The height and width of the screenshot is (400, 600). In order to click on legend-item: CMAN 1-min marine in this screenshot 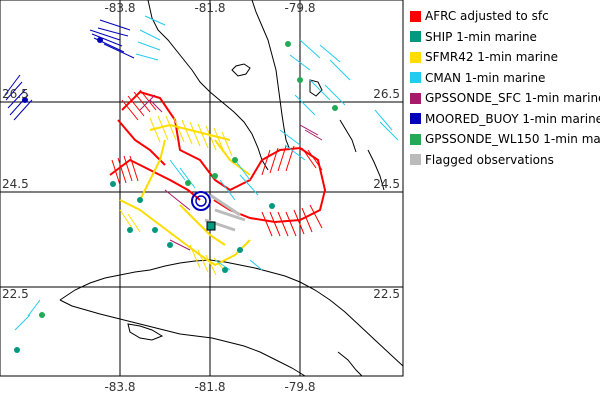, I will do `click(505, 78)`.